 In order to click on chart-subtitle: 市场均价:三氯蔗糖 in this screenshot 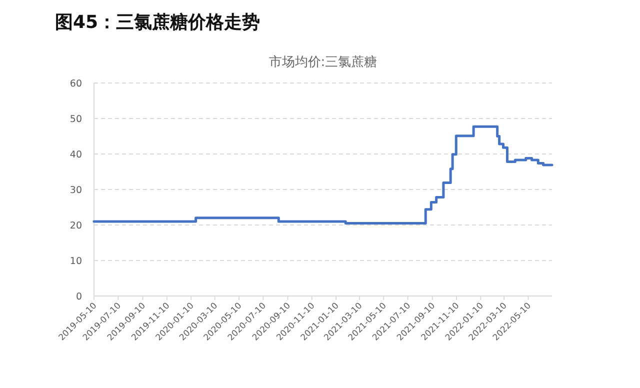, I will do `click(323, 62)`.